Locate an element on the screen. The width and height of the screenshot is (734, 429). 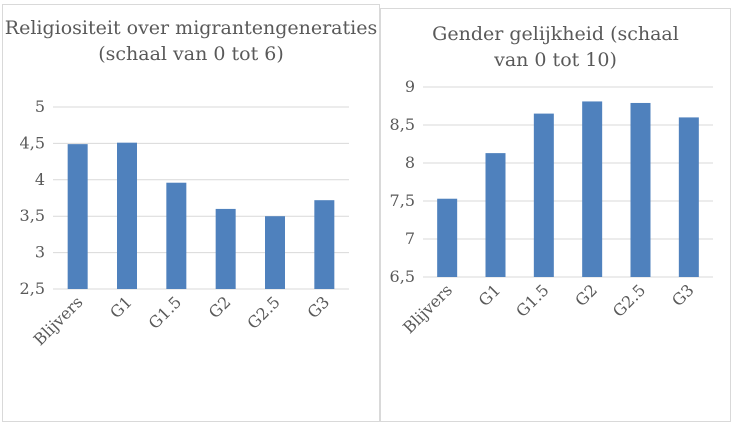
y-tick-label: 2,5 is located at coordinates (32, 288).